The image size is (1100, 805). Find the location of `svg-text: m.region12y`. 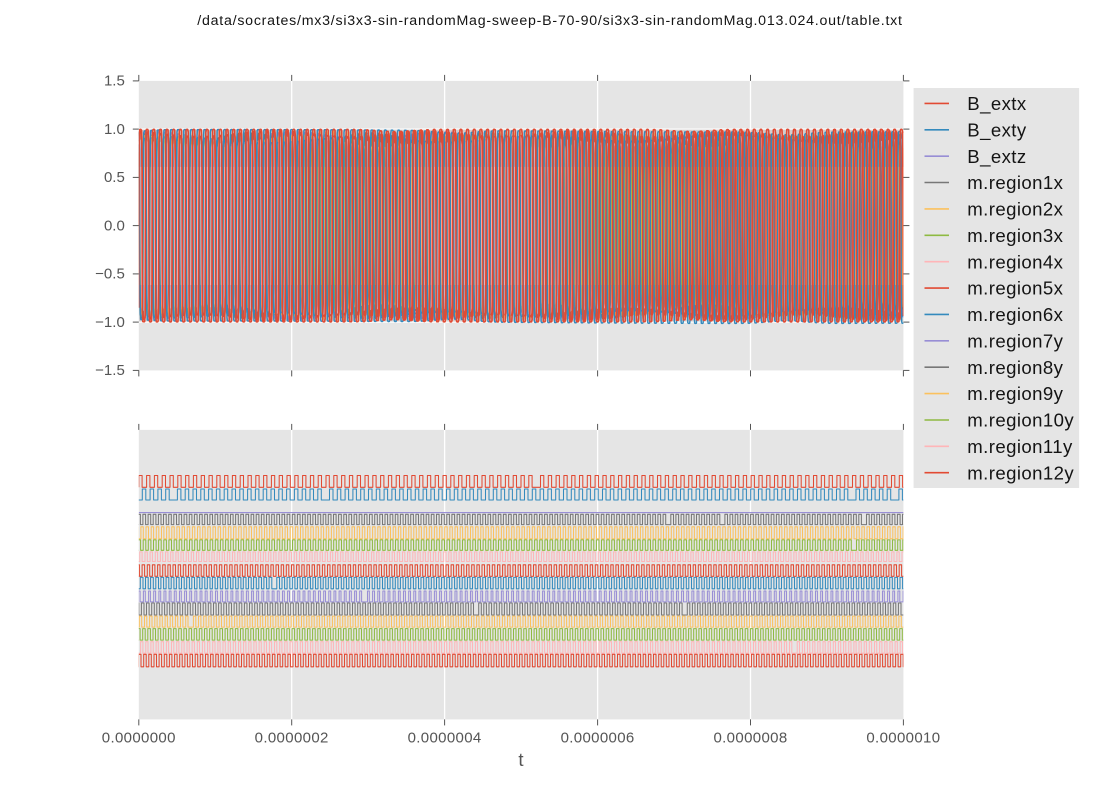

svg-text: m.region12y is located at coordinates (1020, 472).